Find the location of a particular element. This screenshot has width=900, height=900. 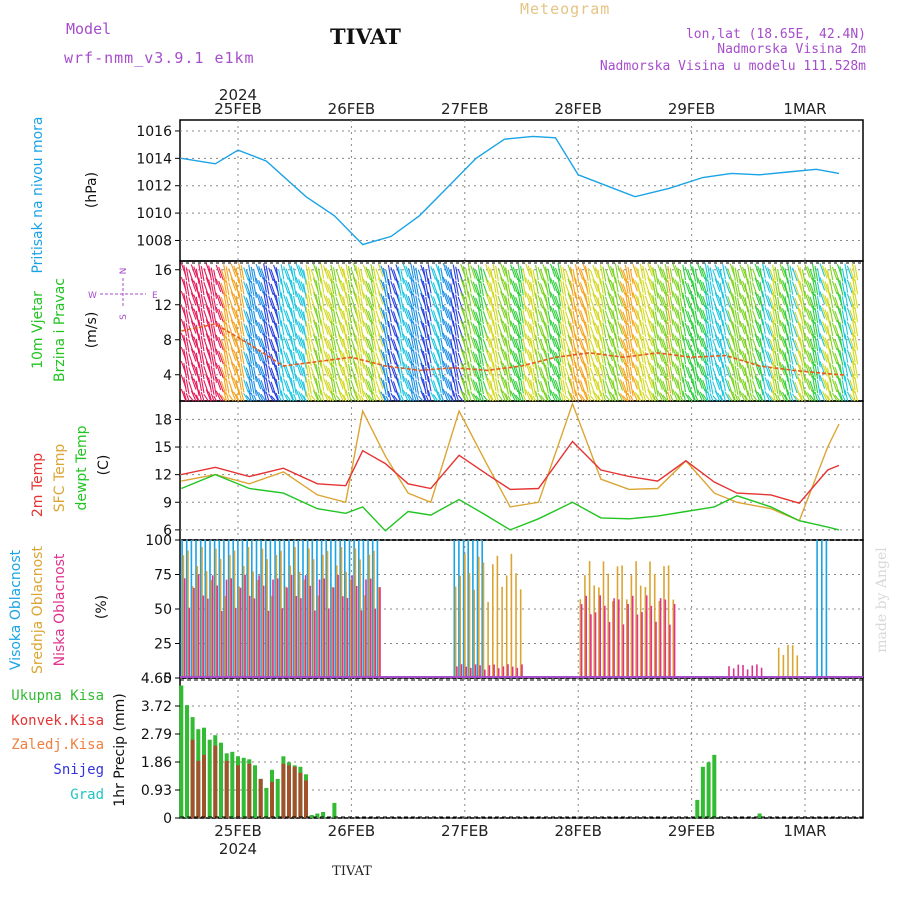

wind-label-1: 10m Vjetar is located at coordinates (38, 330).